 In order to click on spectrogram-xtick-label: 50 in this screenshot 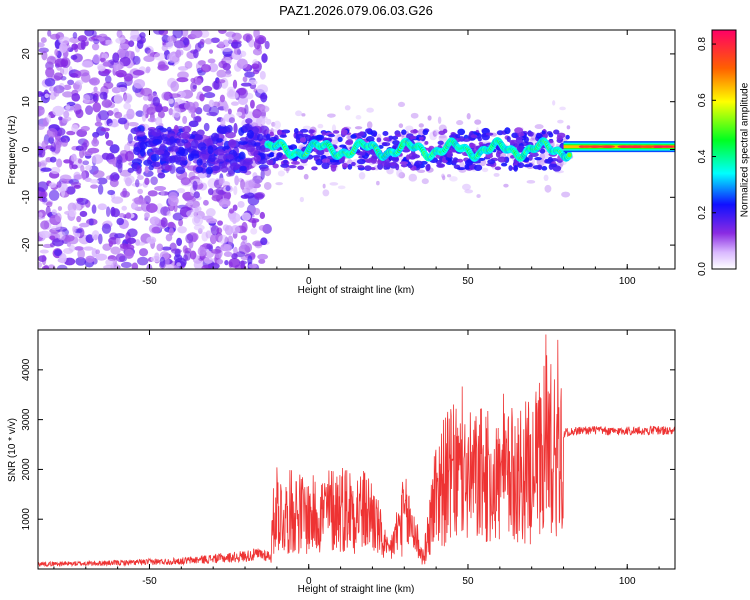, I will do `click(468, 281)`.